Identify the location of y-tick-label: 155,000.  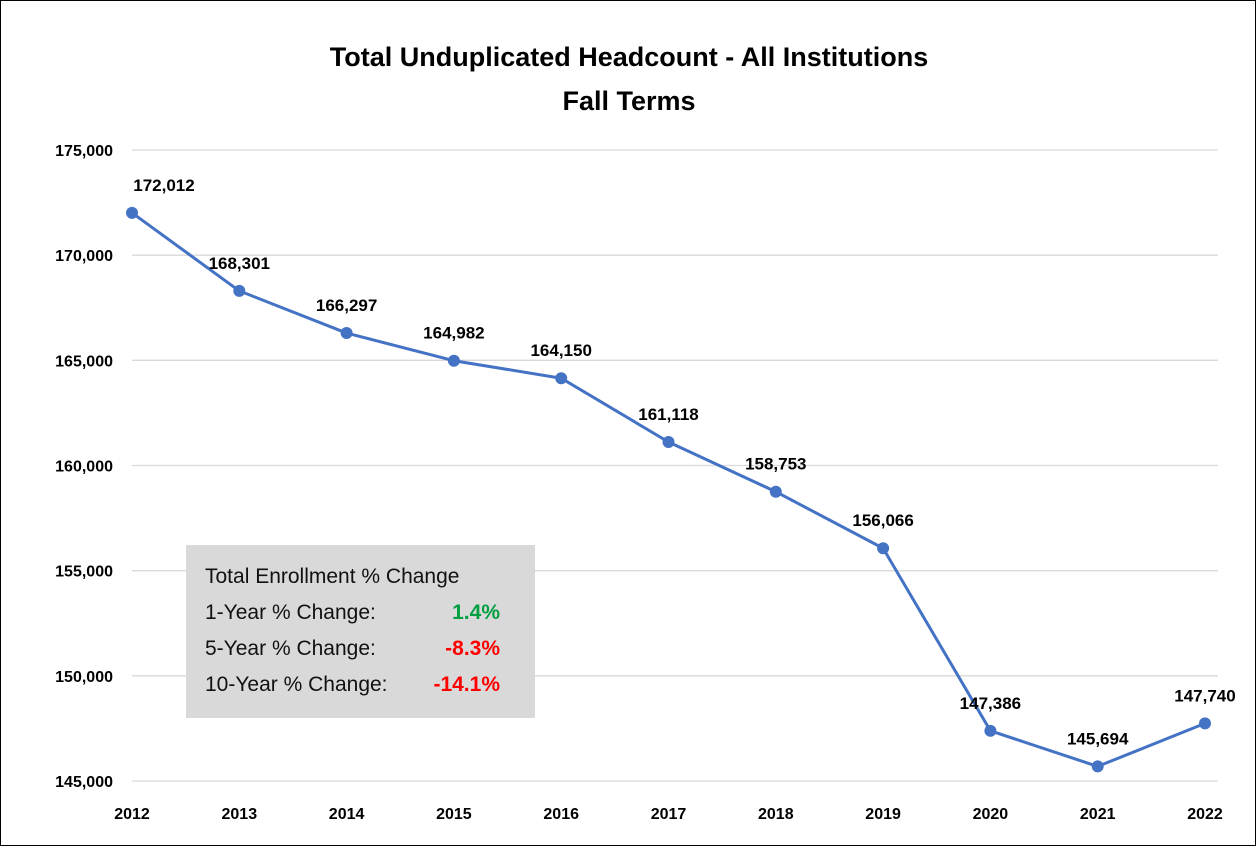
(84, 572).